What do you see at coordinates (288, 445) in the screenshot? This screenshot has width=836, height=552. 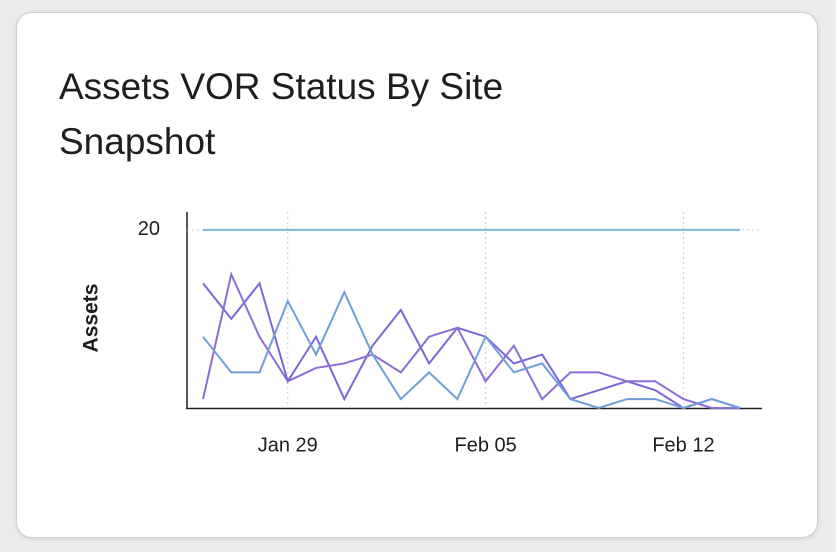 I see `x-tick-label: Jan 29` at bounding box center [288, 445].